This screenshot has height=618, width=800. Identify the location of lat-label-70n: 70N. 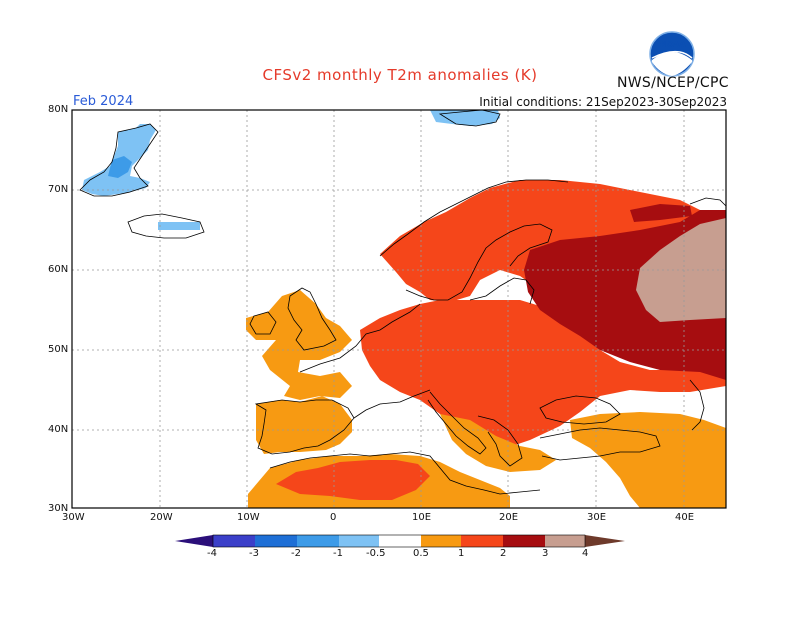
(58, 189).